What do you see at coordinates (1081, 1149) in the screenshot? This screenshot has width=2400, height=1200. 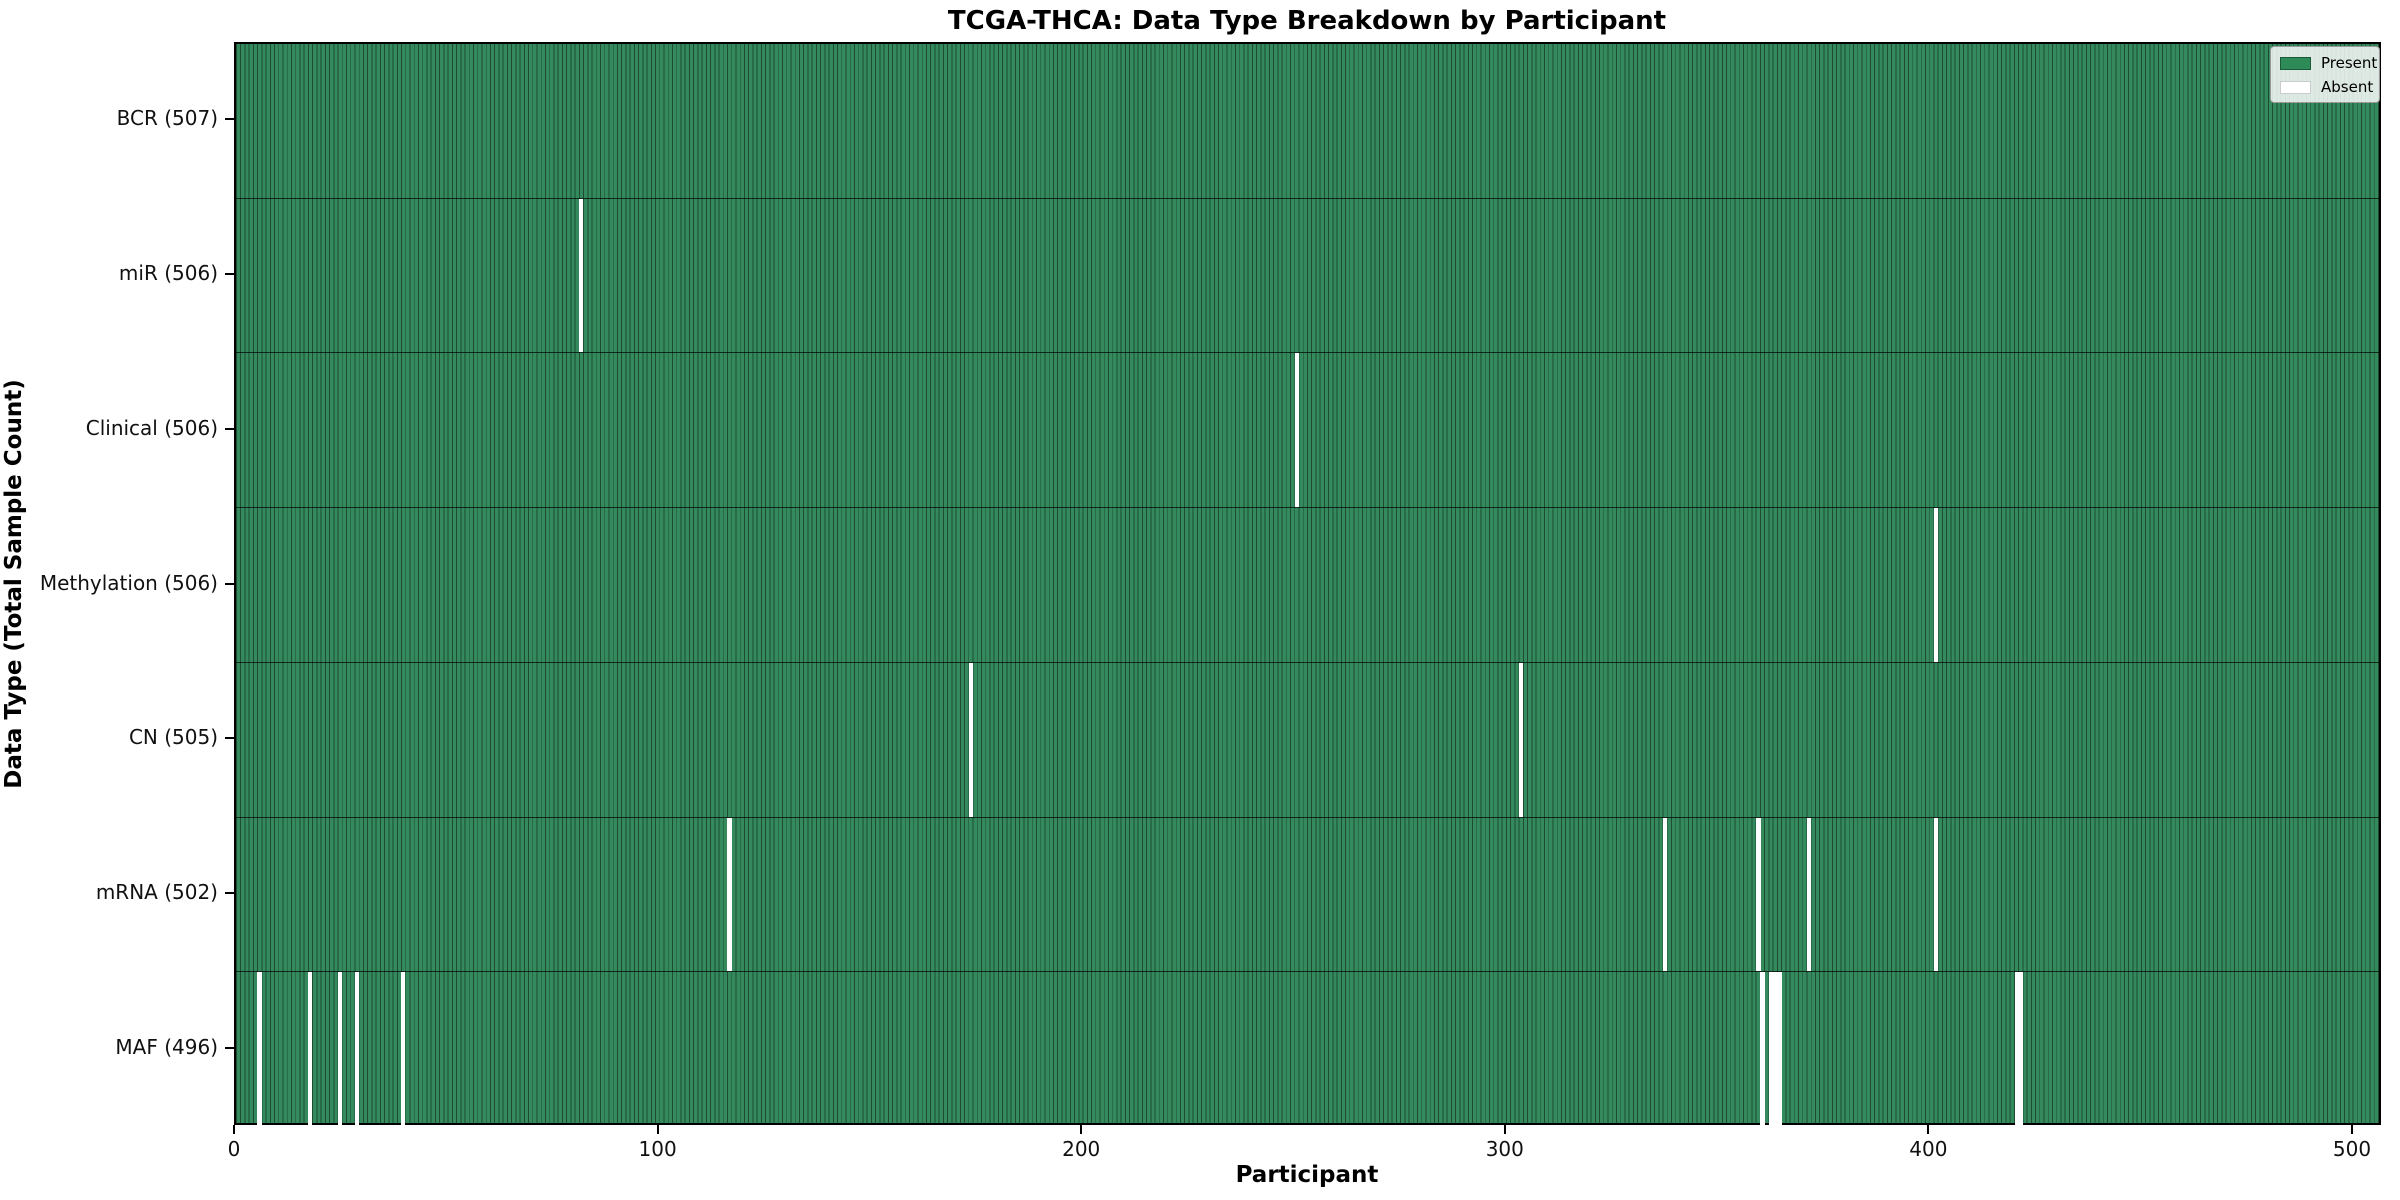 I see `x-tick-label: 200` at bounding box center [1081, 1149].